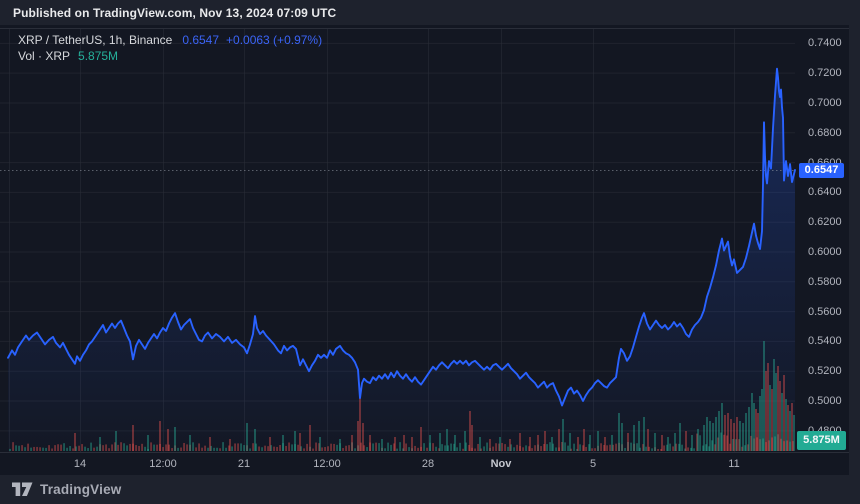 This screenshot has height=504, width=860. Describe the element at coordinates (593, 464) in the screenshot. I see `time-tick-label: 5` at that location.